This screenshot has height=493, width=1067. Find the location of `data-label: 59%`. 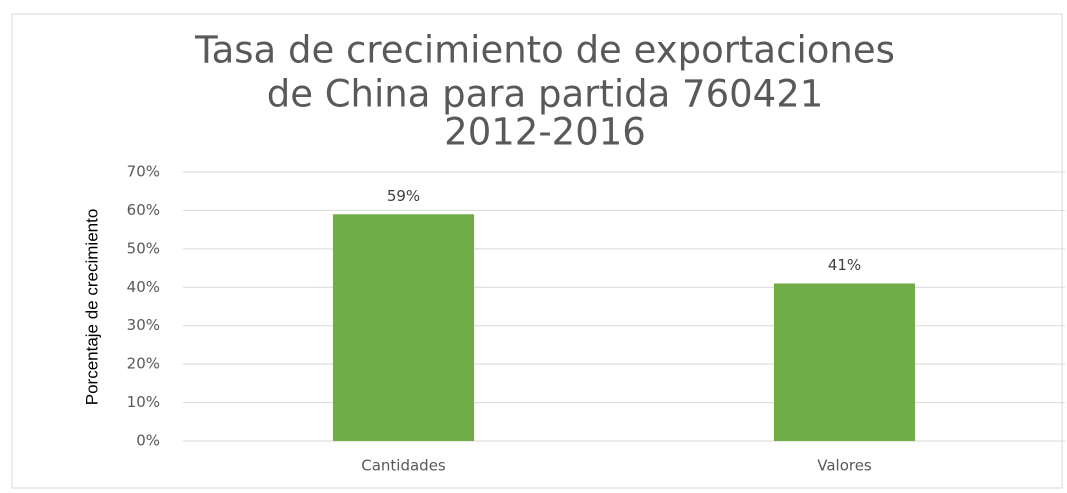

data-label: 59% is located at coordinates (403, 196).